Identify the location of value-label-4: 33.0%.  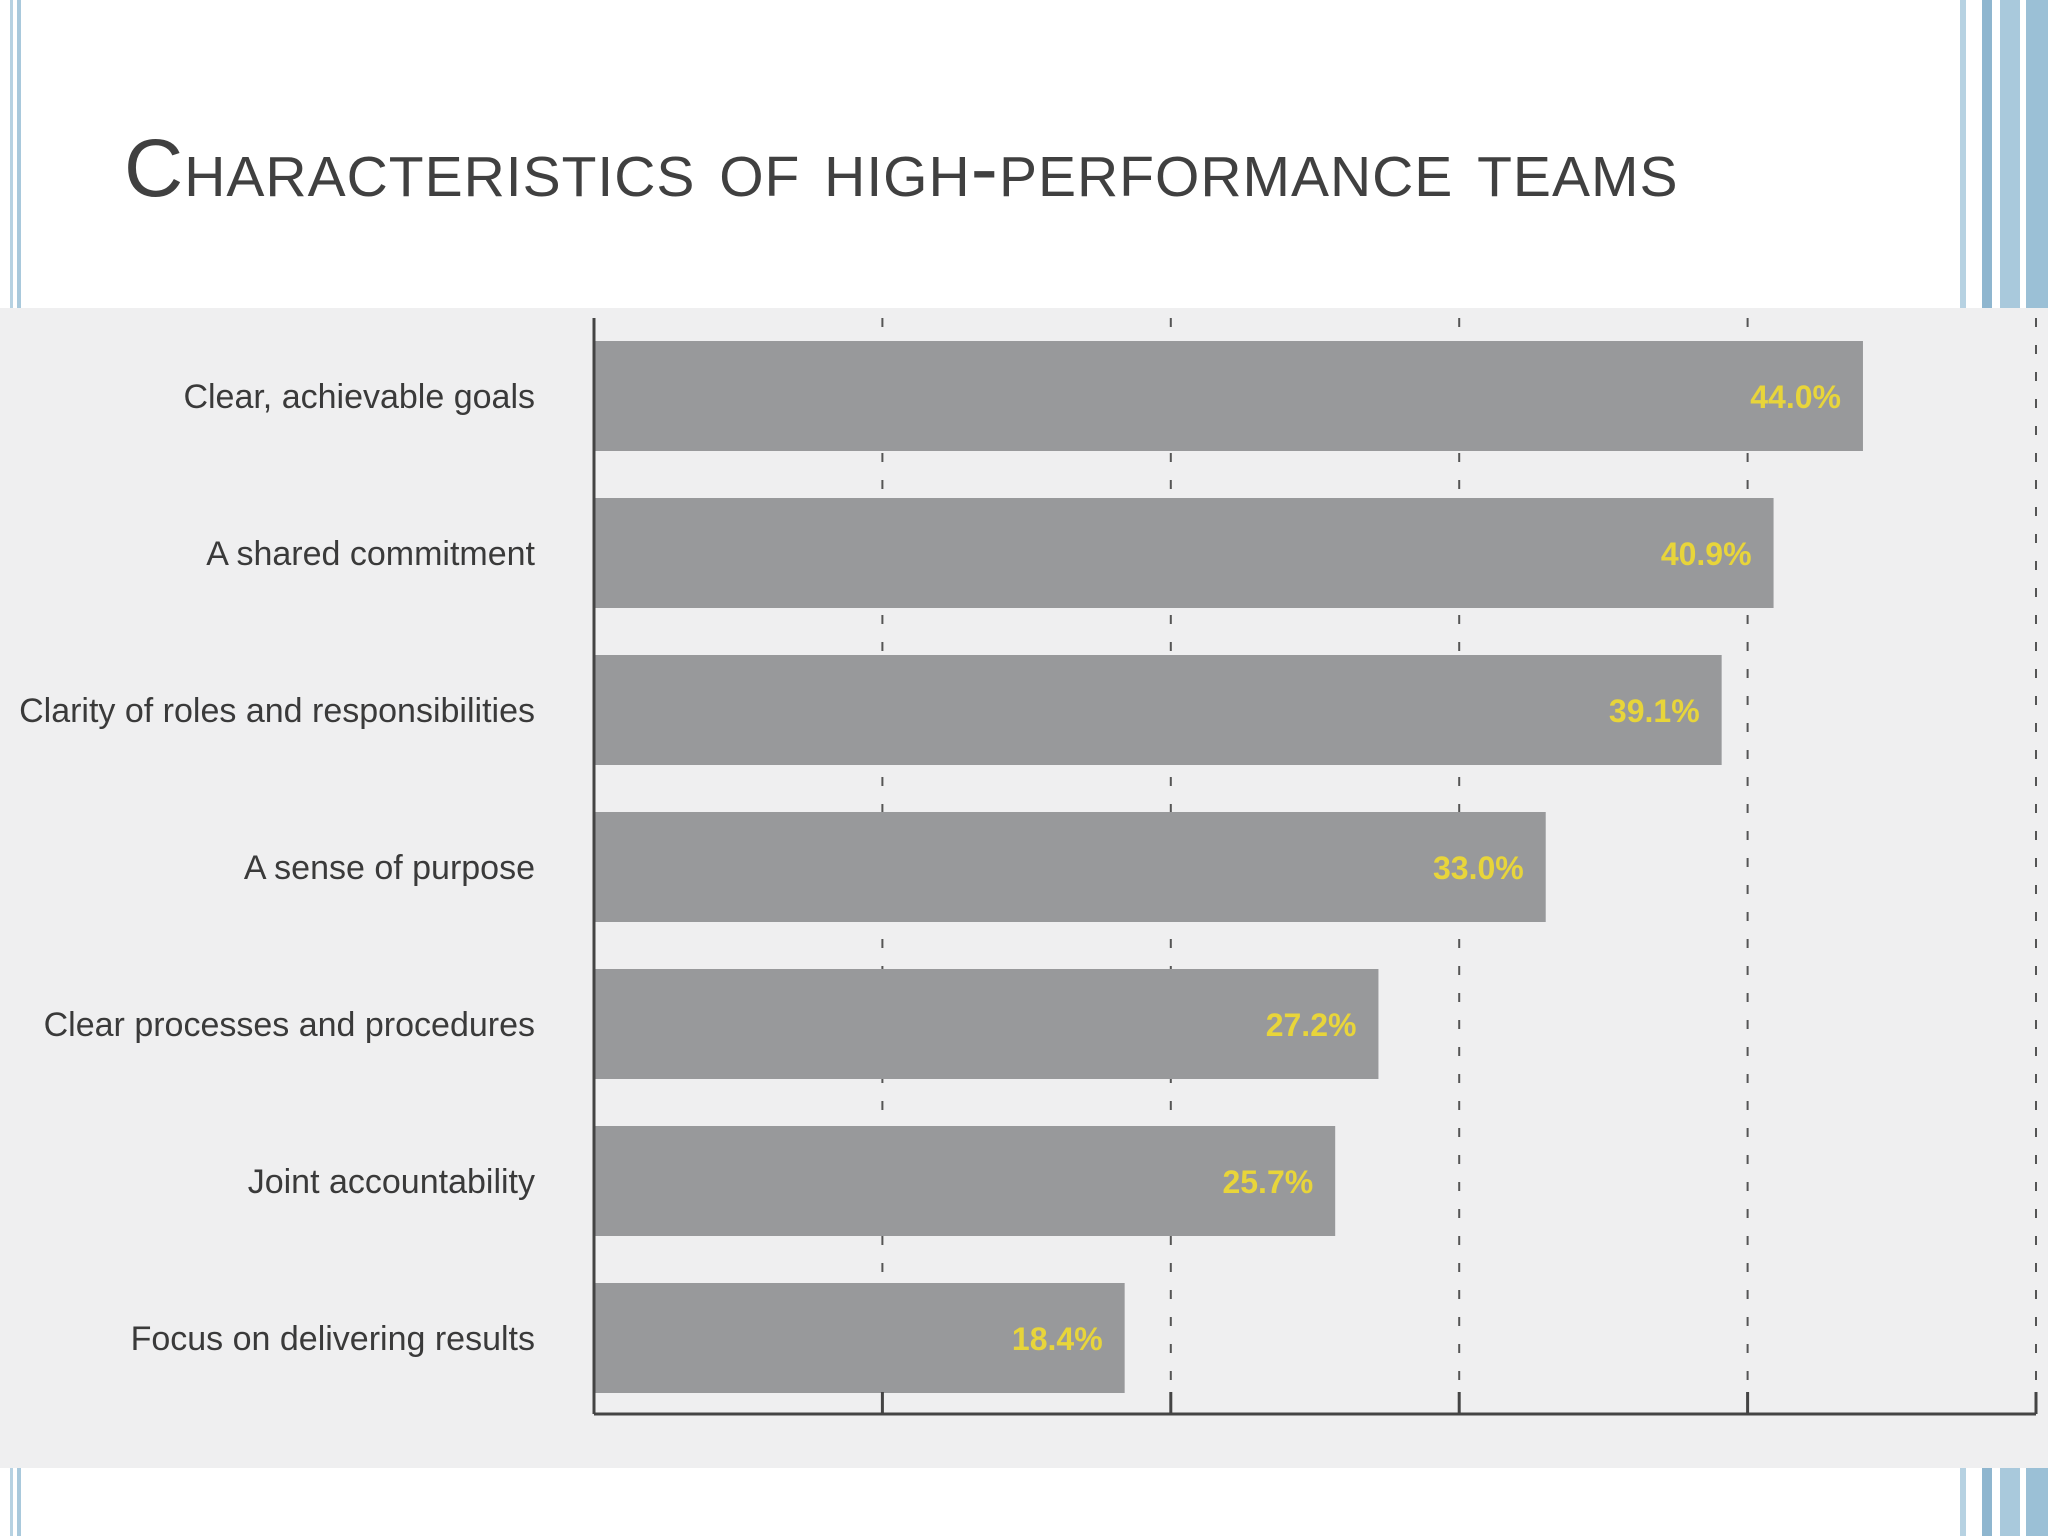
(1478, 868).